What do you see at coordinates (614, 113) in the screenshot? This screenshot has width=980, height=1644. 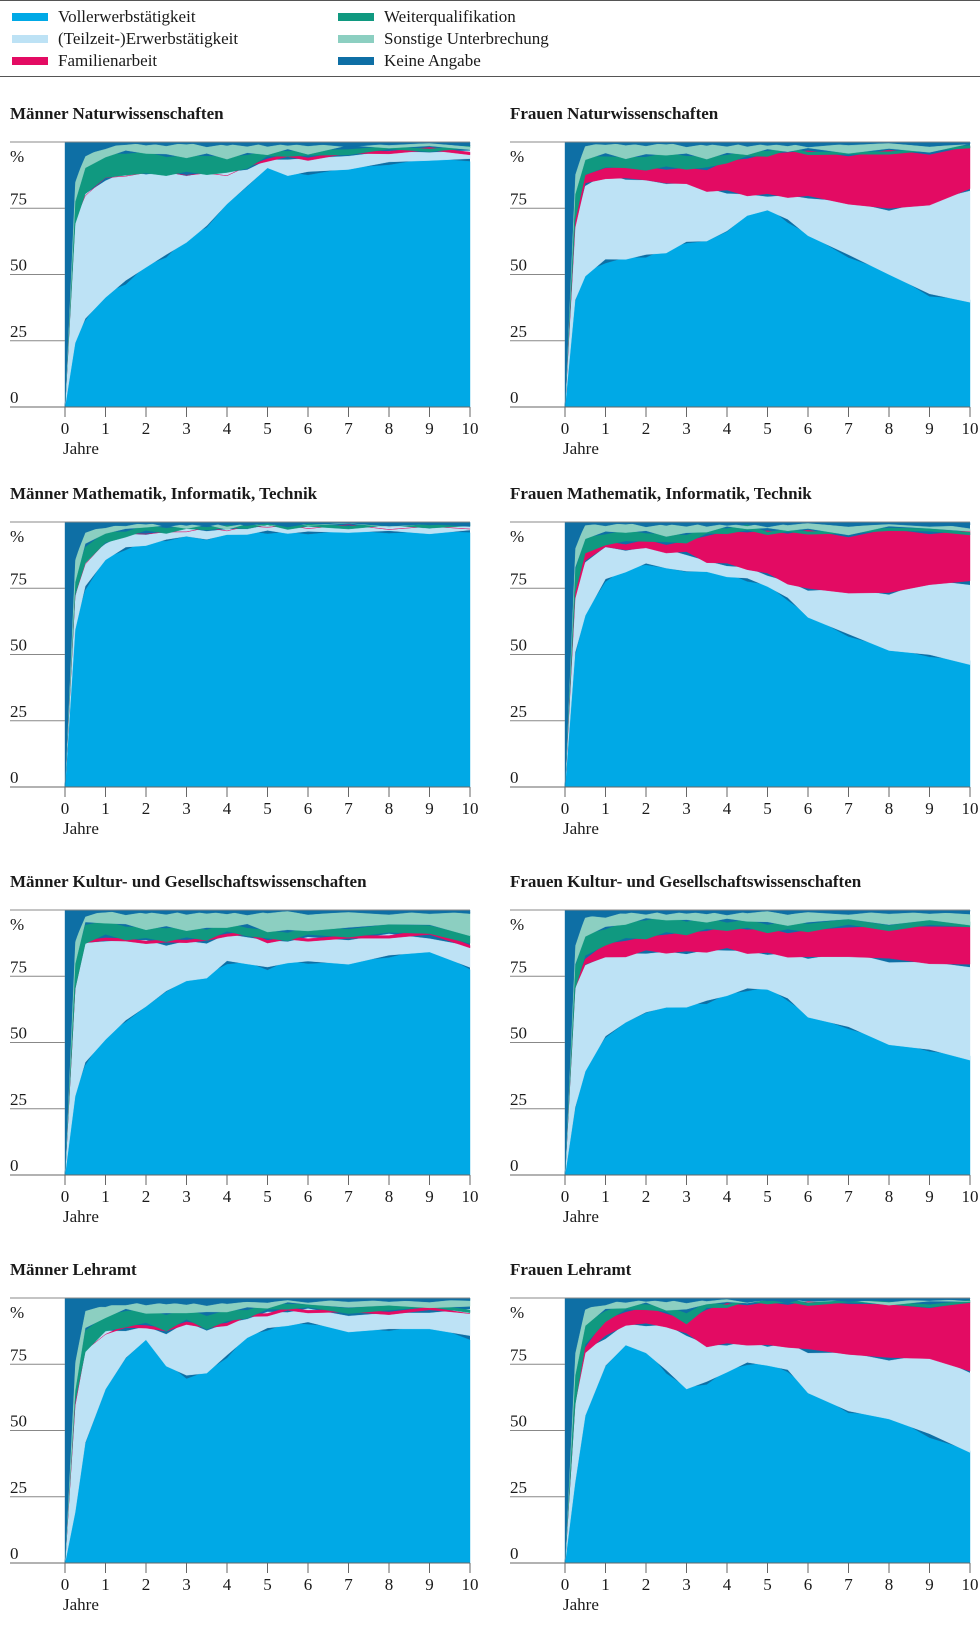 I see `chart-title: Frauen Naturwissenschaften` at bounding box center [614, 113].